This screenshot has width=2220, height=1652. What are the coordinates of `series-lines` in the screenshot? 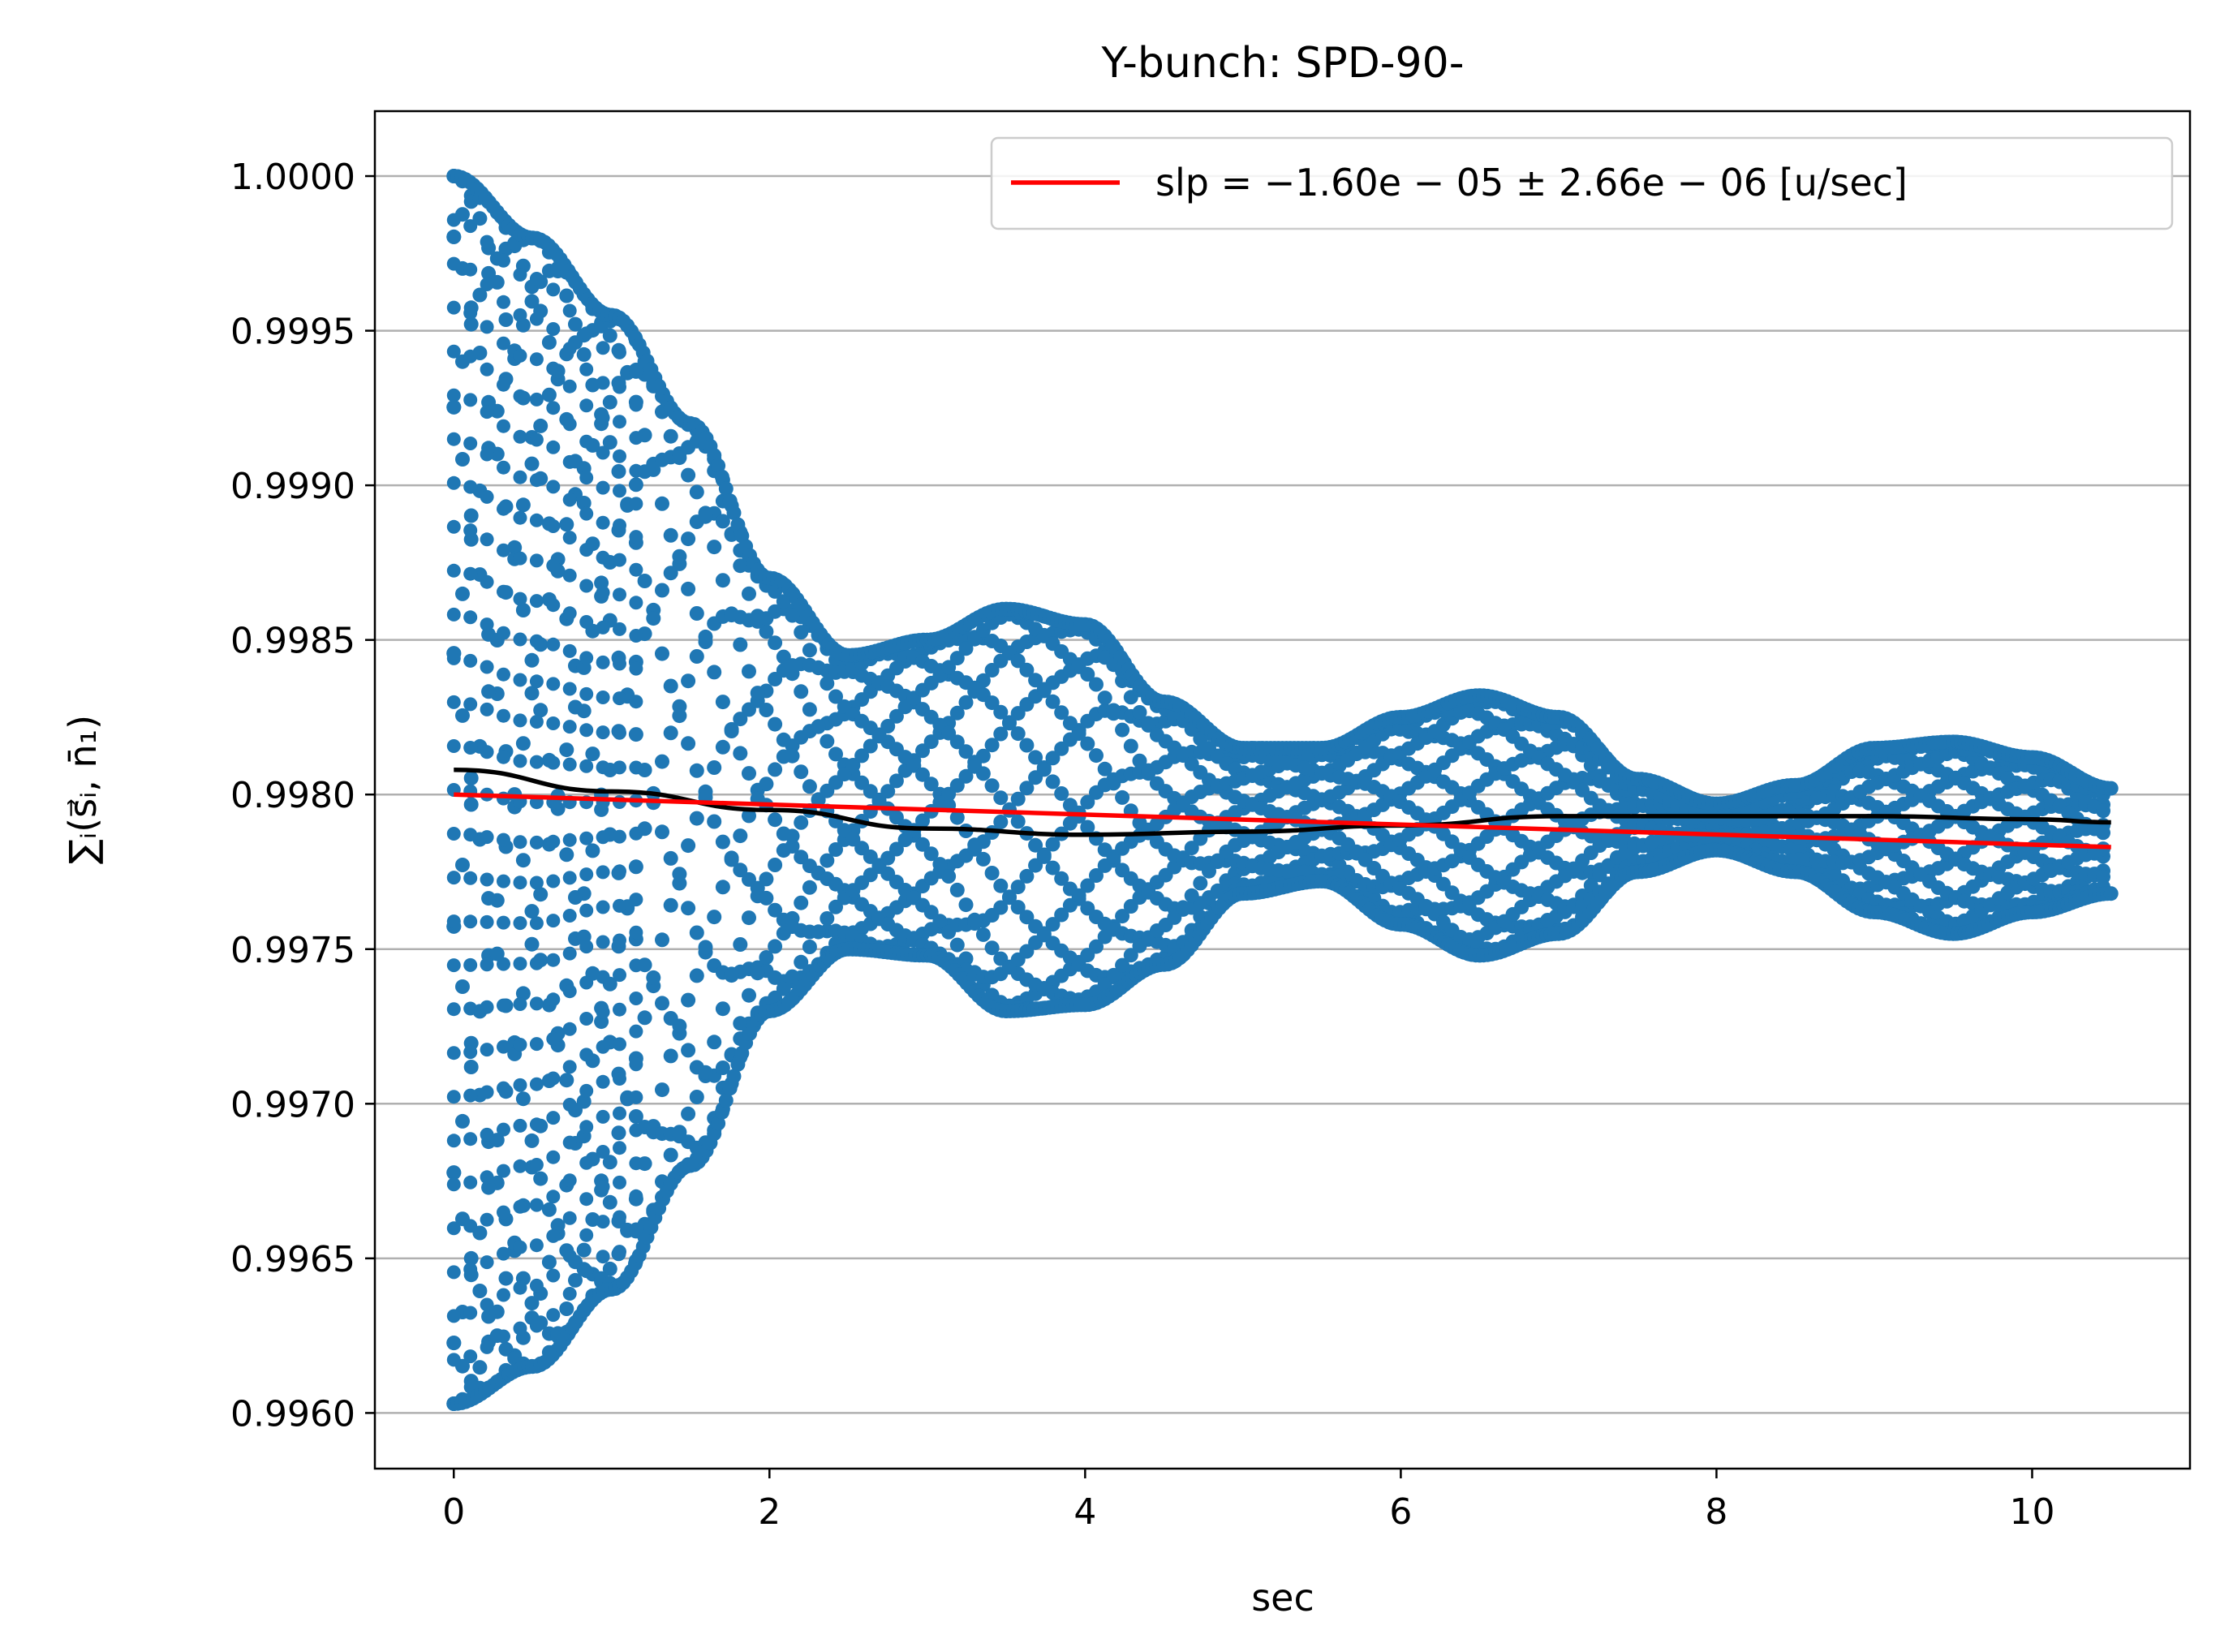 It's located at (1282, 808).